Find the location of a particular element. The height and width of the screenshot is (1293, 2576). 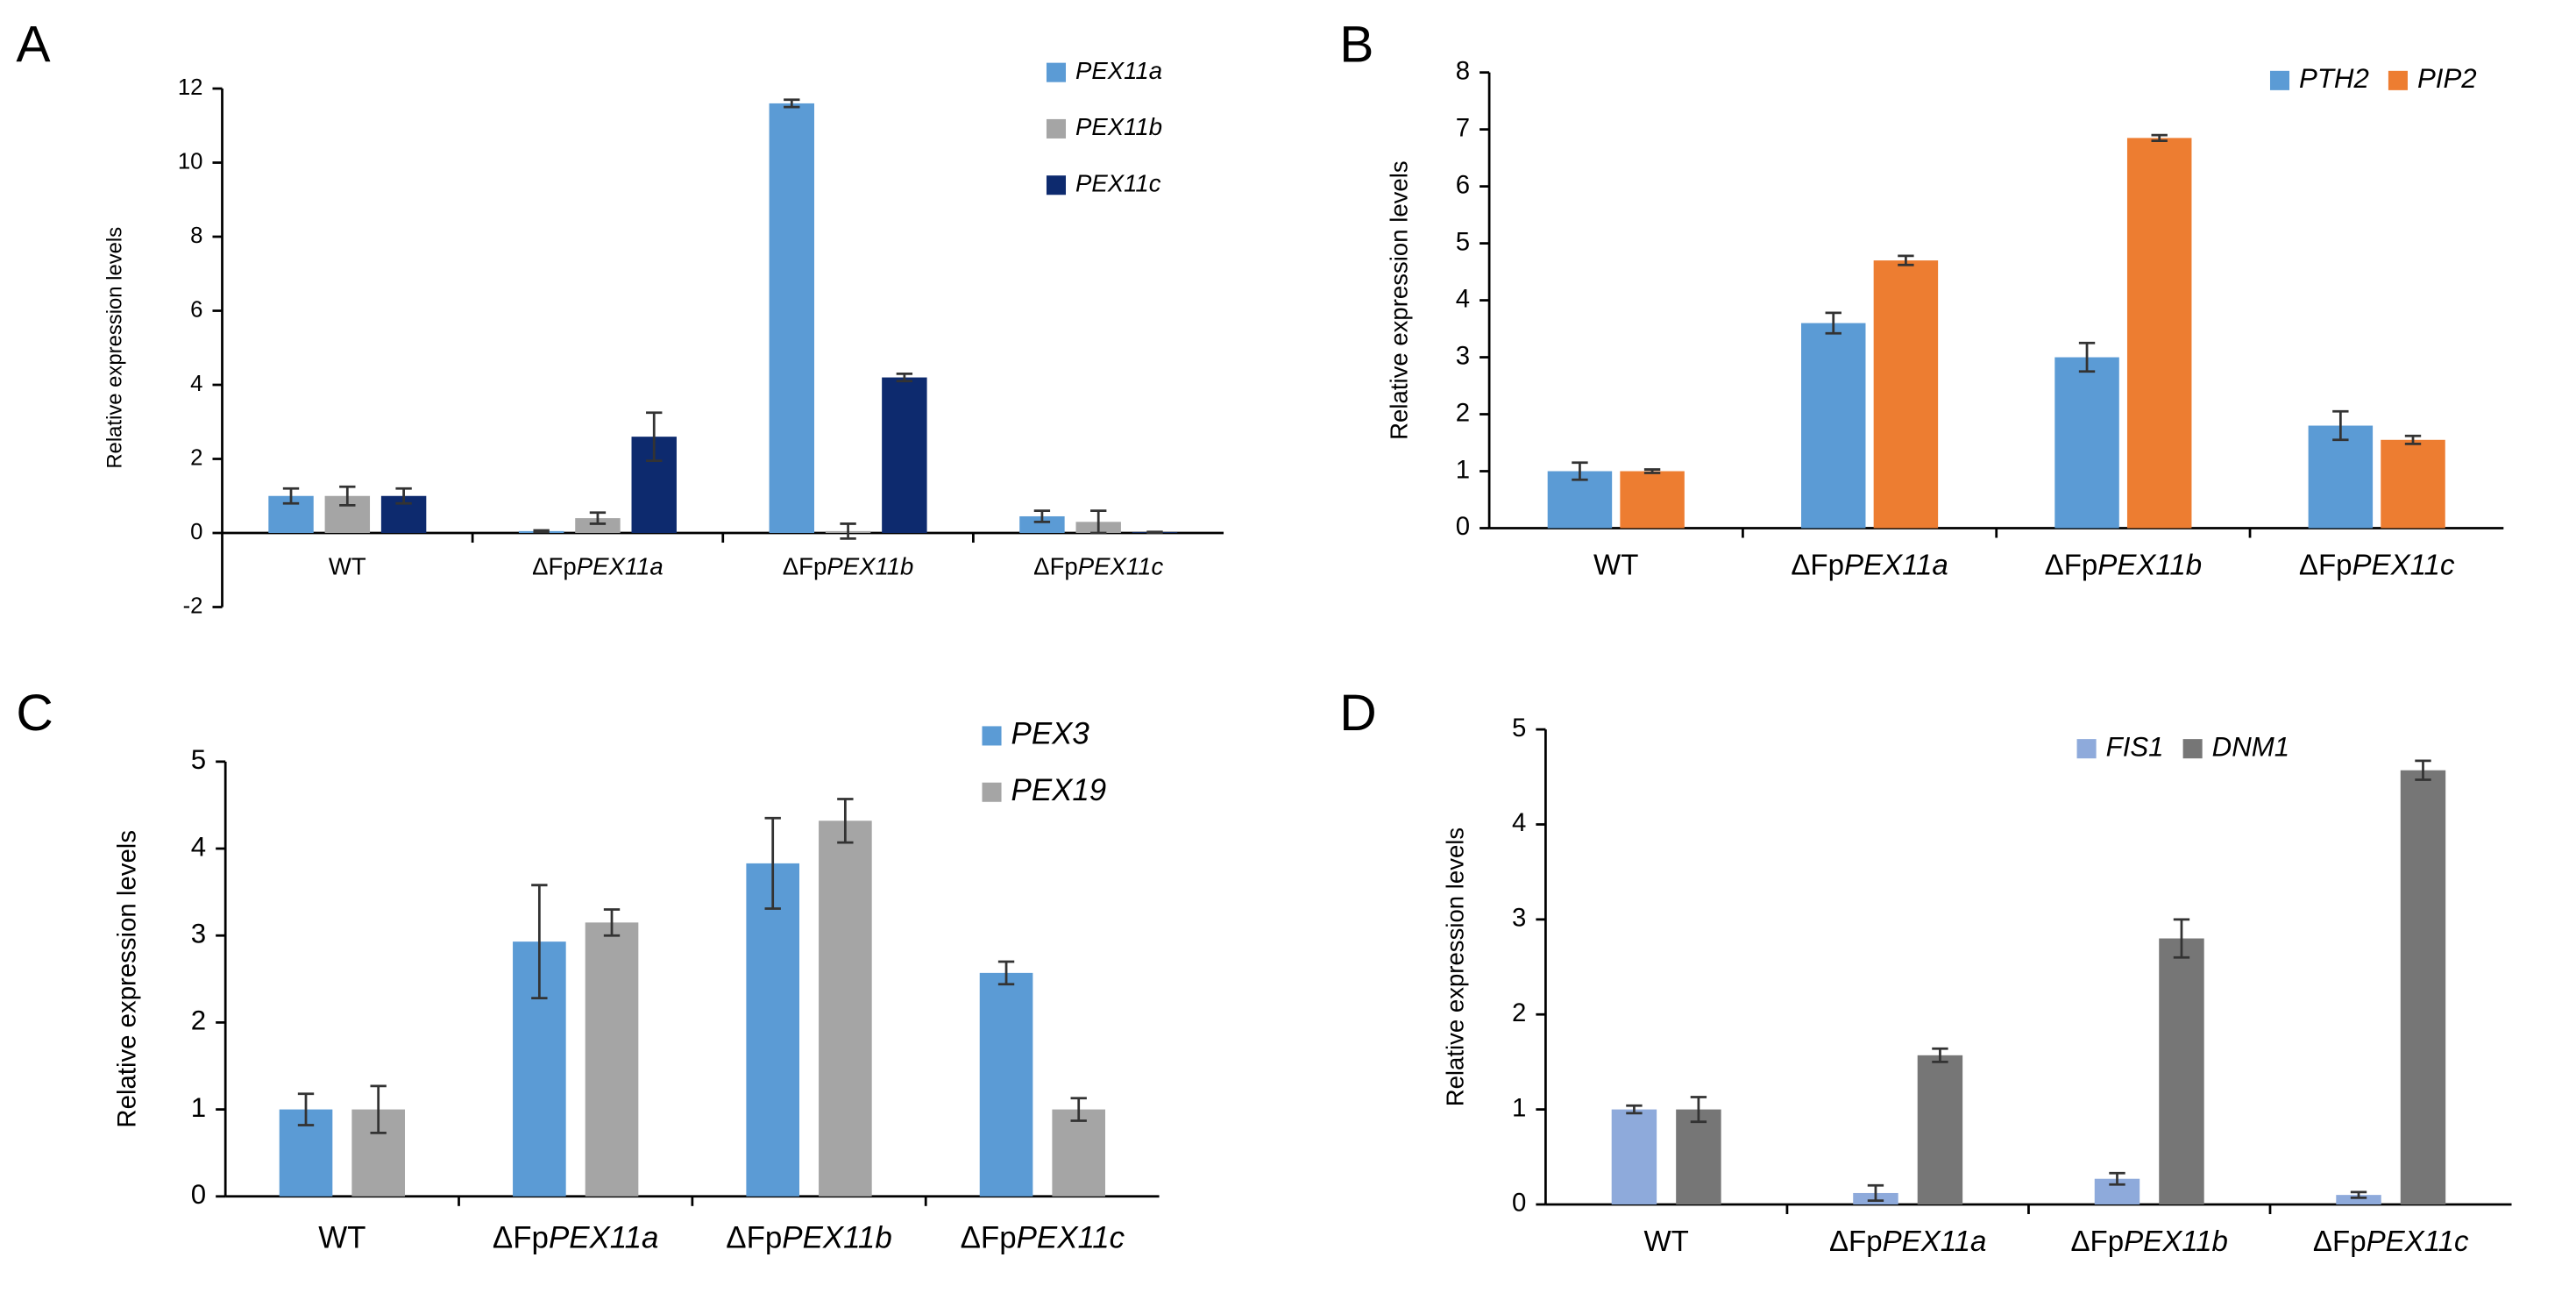

y-tick-label: 7 is located at coordinates (1463, 127).